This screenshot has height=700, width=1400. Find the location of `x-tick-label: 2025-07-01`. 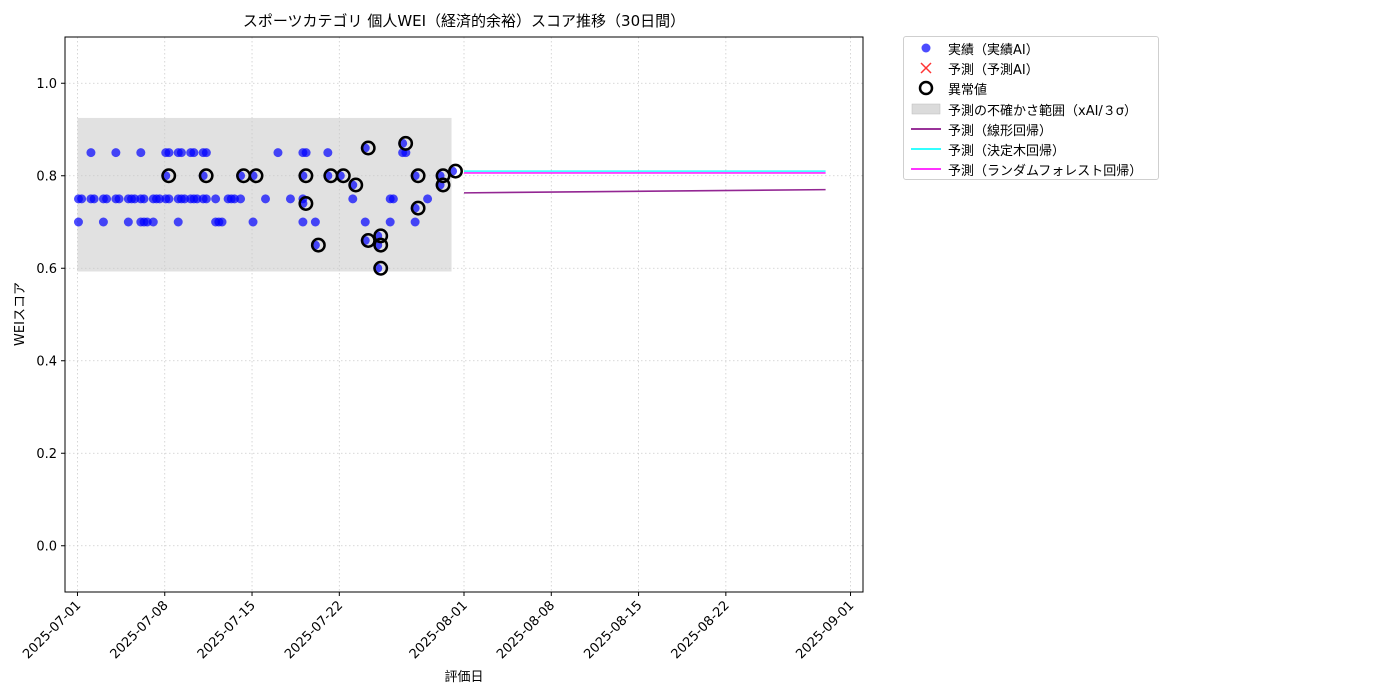

x-tick-label: 2025-07-01 is located at coordinates (52, 630).